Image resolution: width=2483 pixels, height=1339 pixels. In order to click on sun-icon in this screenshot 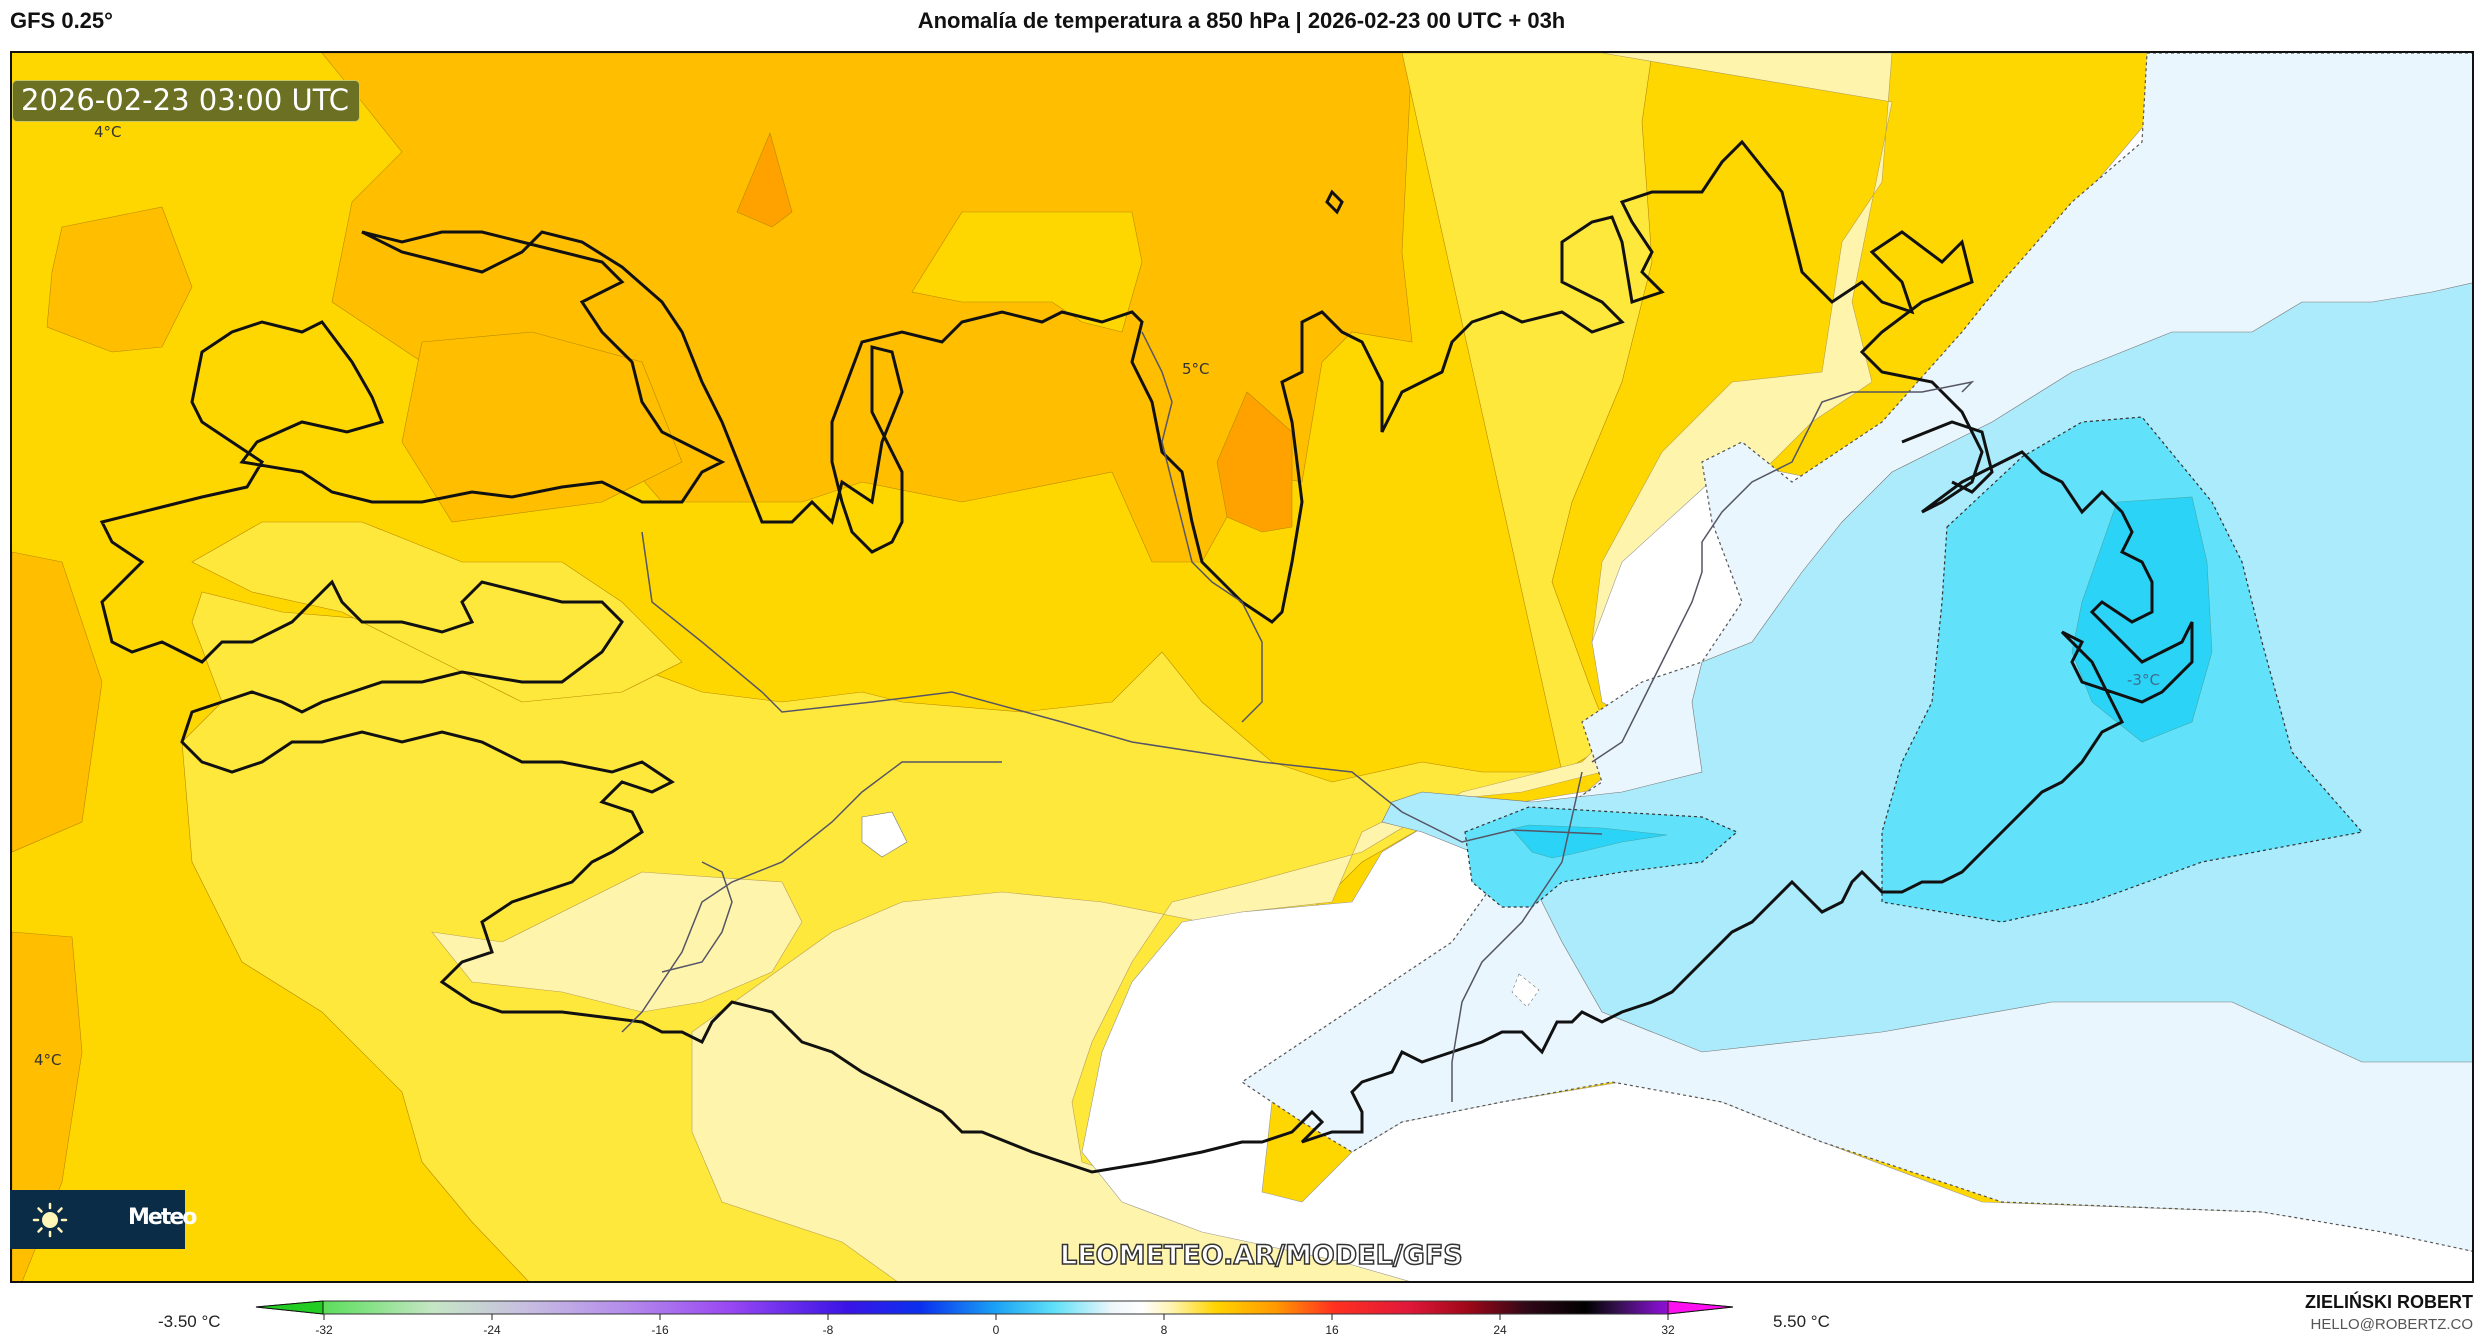, I will do `click(50, 1220)`.